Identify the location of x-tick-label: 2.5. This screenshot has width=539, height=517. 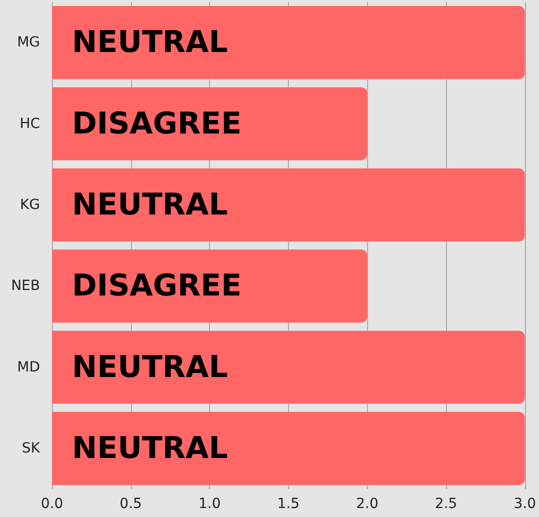
(446, 504).